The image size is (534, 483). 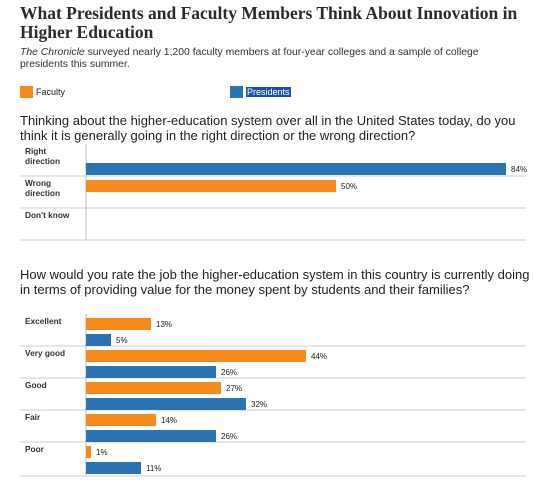 I want to click on value-label-presidents-excellent: 5%, so click(x=122, y=340).